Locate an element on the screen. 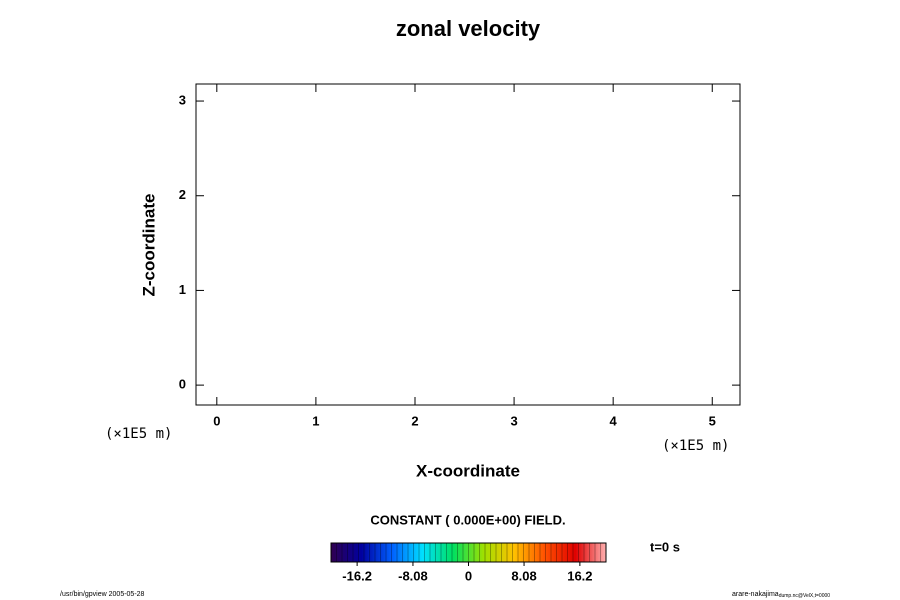 This screenshot has width=900, height=600. y-tick-label: 3 is located at coordinates (182, 99).